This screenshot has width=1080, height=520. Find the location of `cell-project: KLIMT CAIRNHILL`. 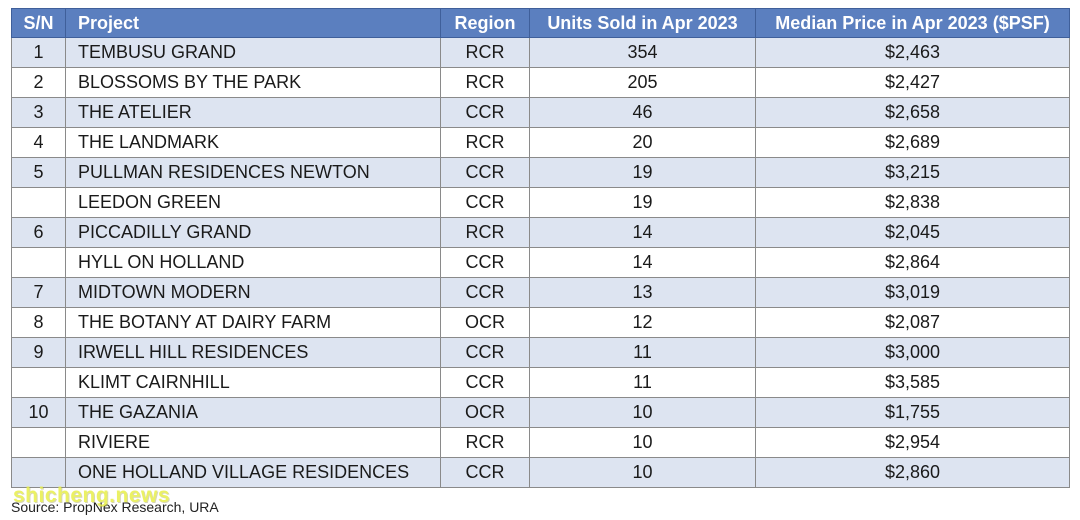

cell-project: KLIMT CAIRNHILL is located at coordinates (253, 382).